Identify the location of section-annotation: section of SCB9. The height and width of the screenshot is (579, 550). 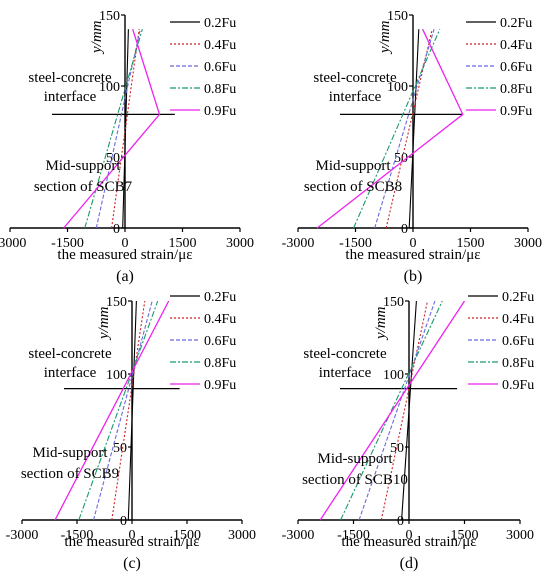
(70, 474).